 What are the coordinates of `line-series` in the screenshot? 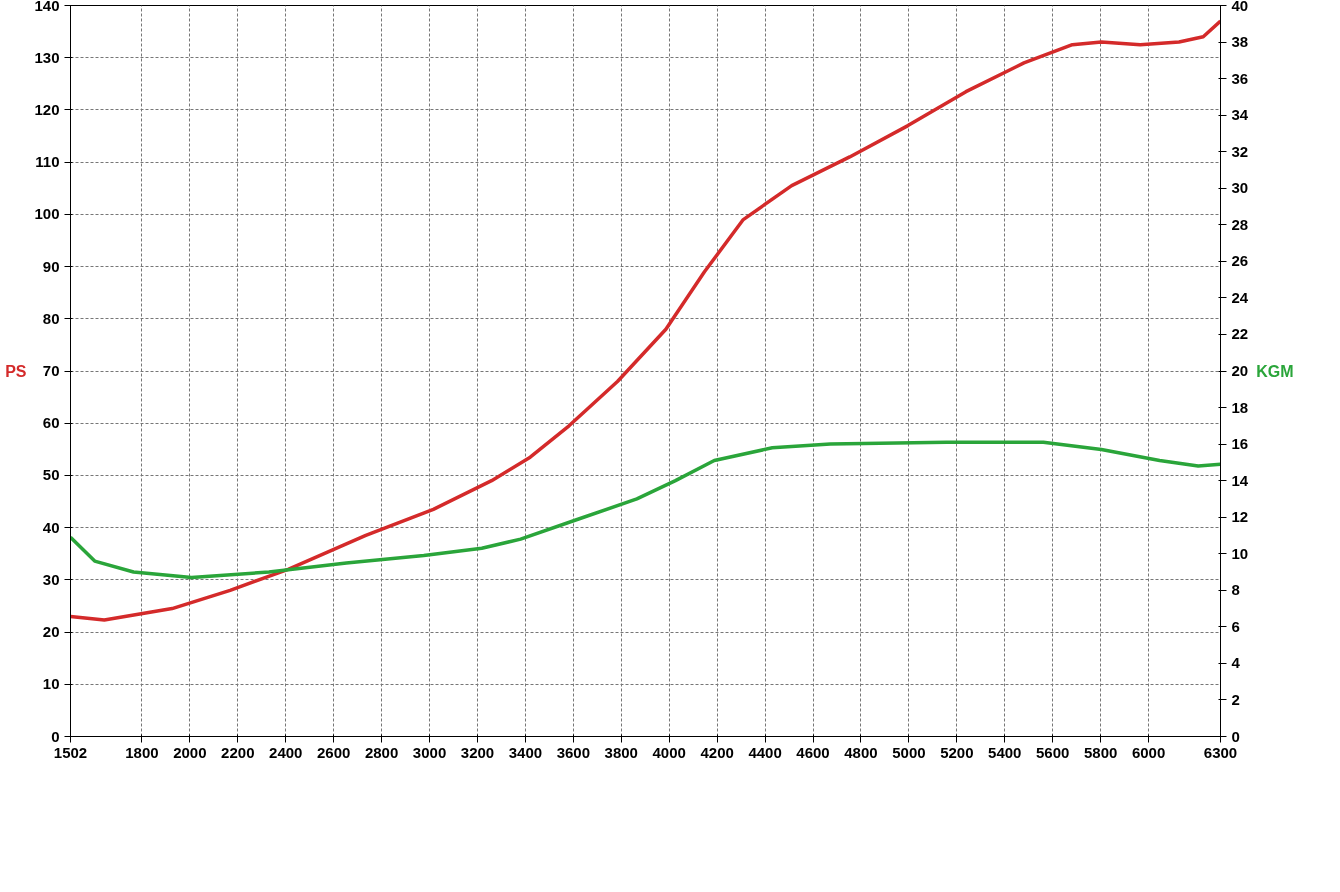 It's located at (645, 510).